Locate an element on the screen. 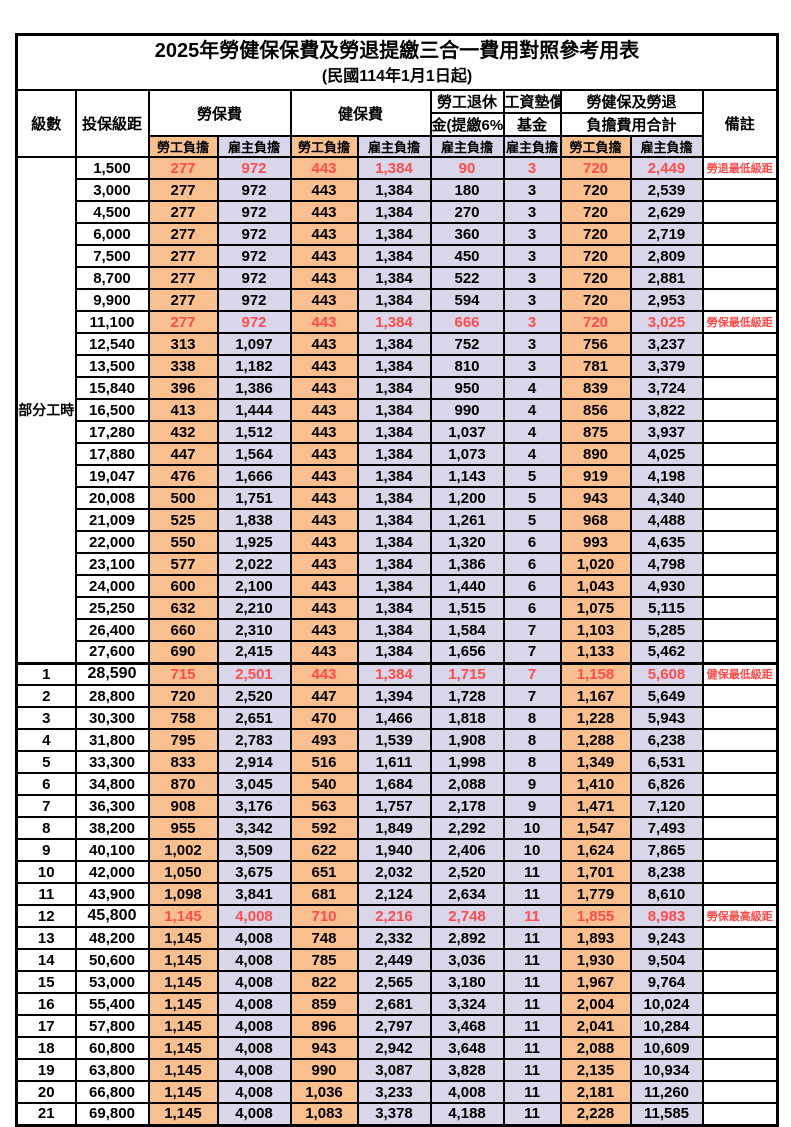  wage-fund-employer-cell: 5 is located at coordinates (532, 498).